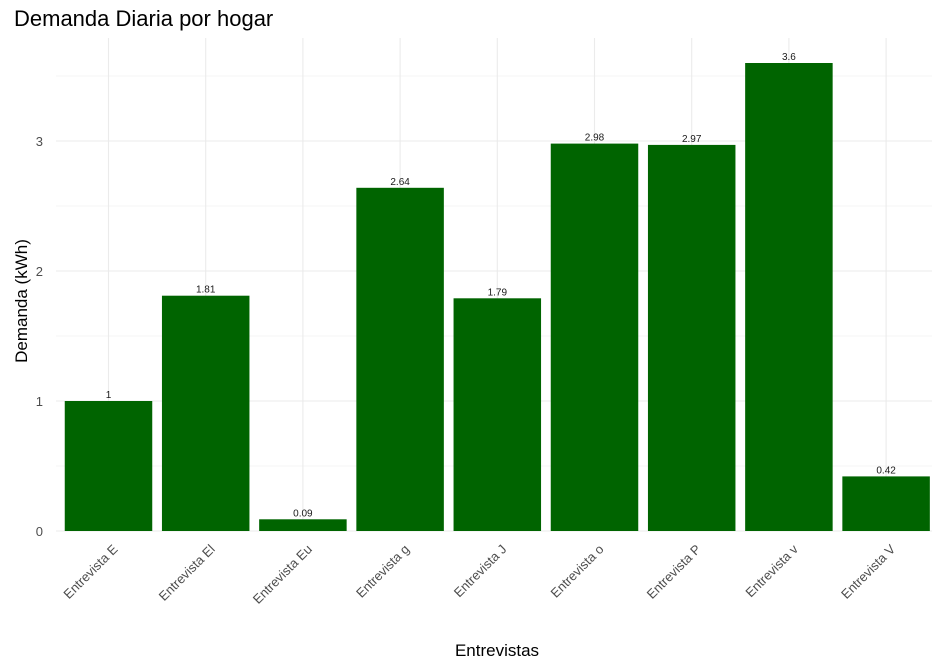  What do you see at coordinates (789, 57) in the screenshot?
I see `data-label: 3.6` at bounding box center [789, 57].